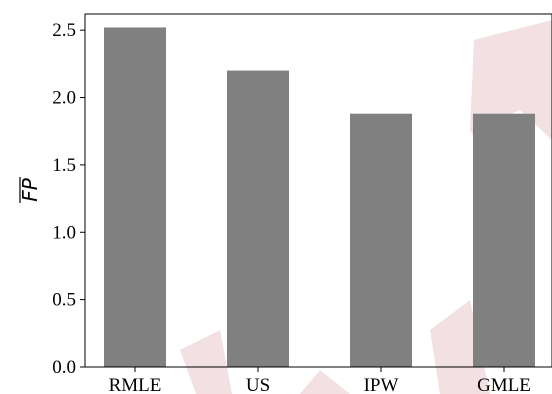  Describe the element at coordinates (320, 380) in the screenshot. I see `x-axis: RMLE US IPW GMLE` at that location.